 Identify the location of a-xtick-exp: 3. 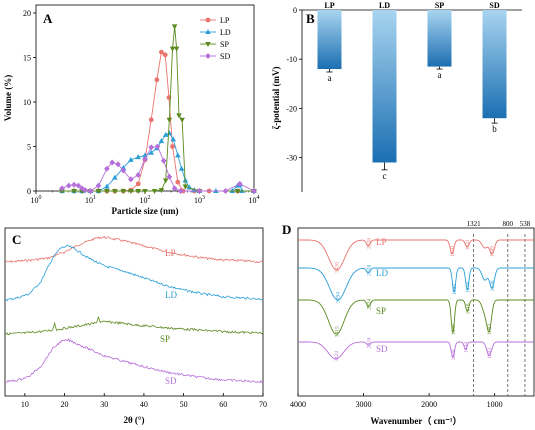
(203, 198).